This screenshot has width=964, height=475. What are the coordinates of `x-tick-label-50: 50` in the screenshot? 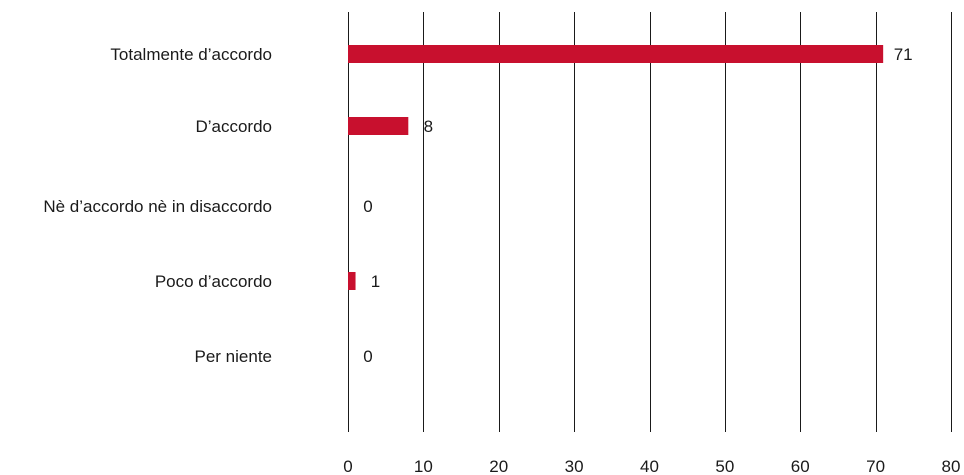 It's located at (724, 466).